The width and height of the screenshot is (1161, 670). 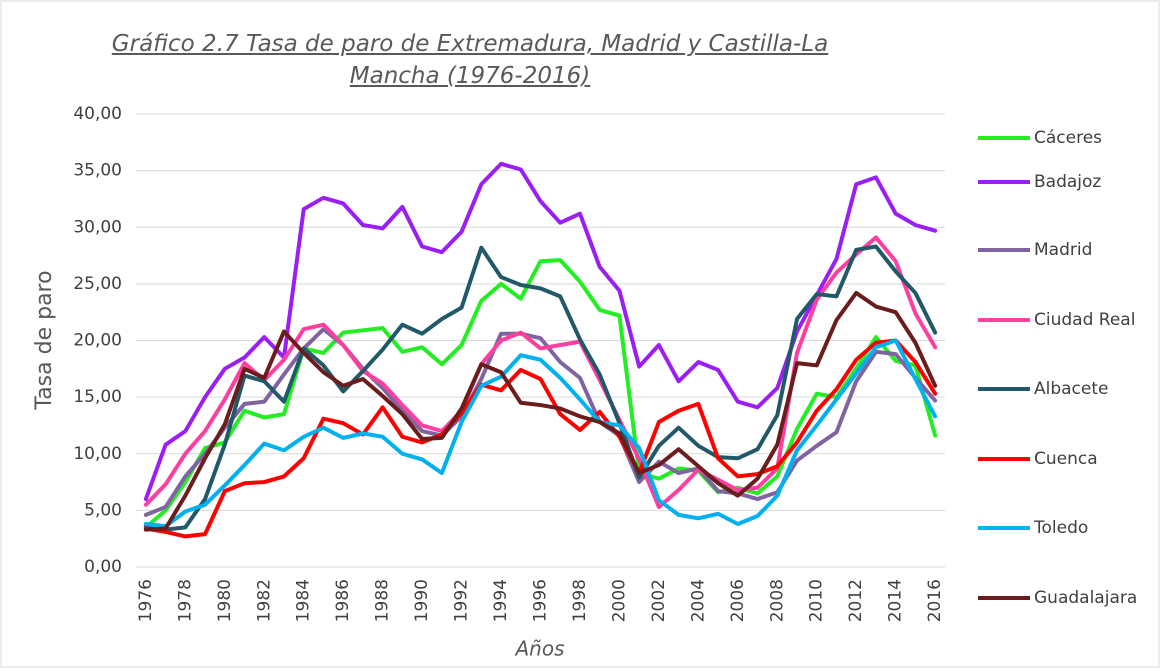 What do you see at coordinates (97, 114) in the screenshot?
I see `y-tick-label: 40,00` at bounding box center [97, 114].